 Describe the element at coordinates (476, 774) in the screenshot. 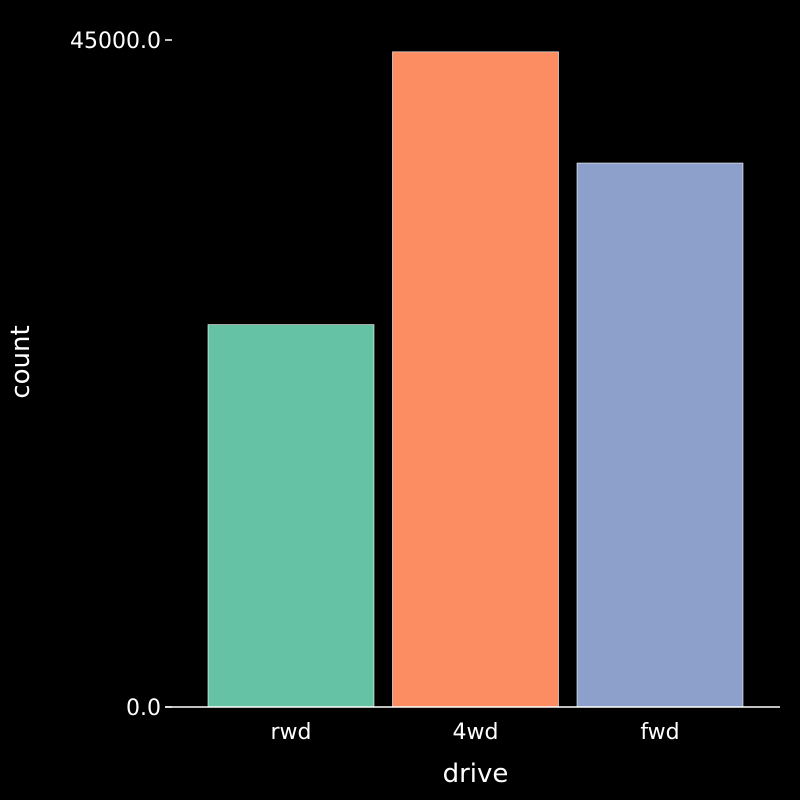

I see `x-axis-title: drive` at that location.